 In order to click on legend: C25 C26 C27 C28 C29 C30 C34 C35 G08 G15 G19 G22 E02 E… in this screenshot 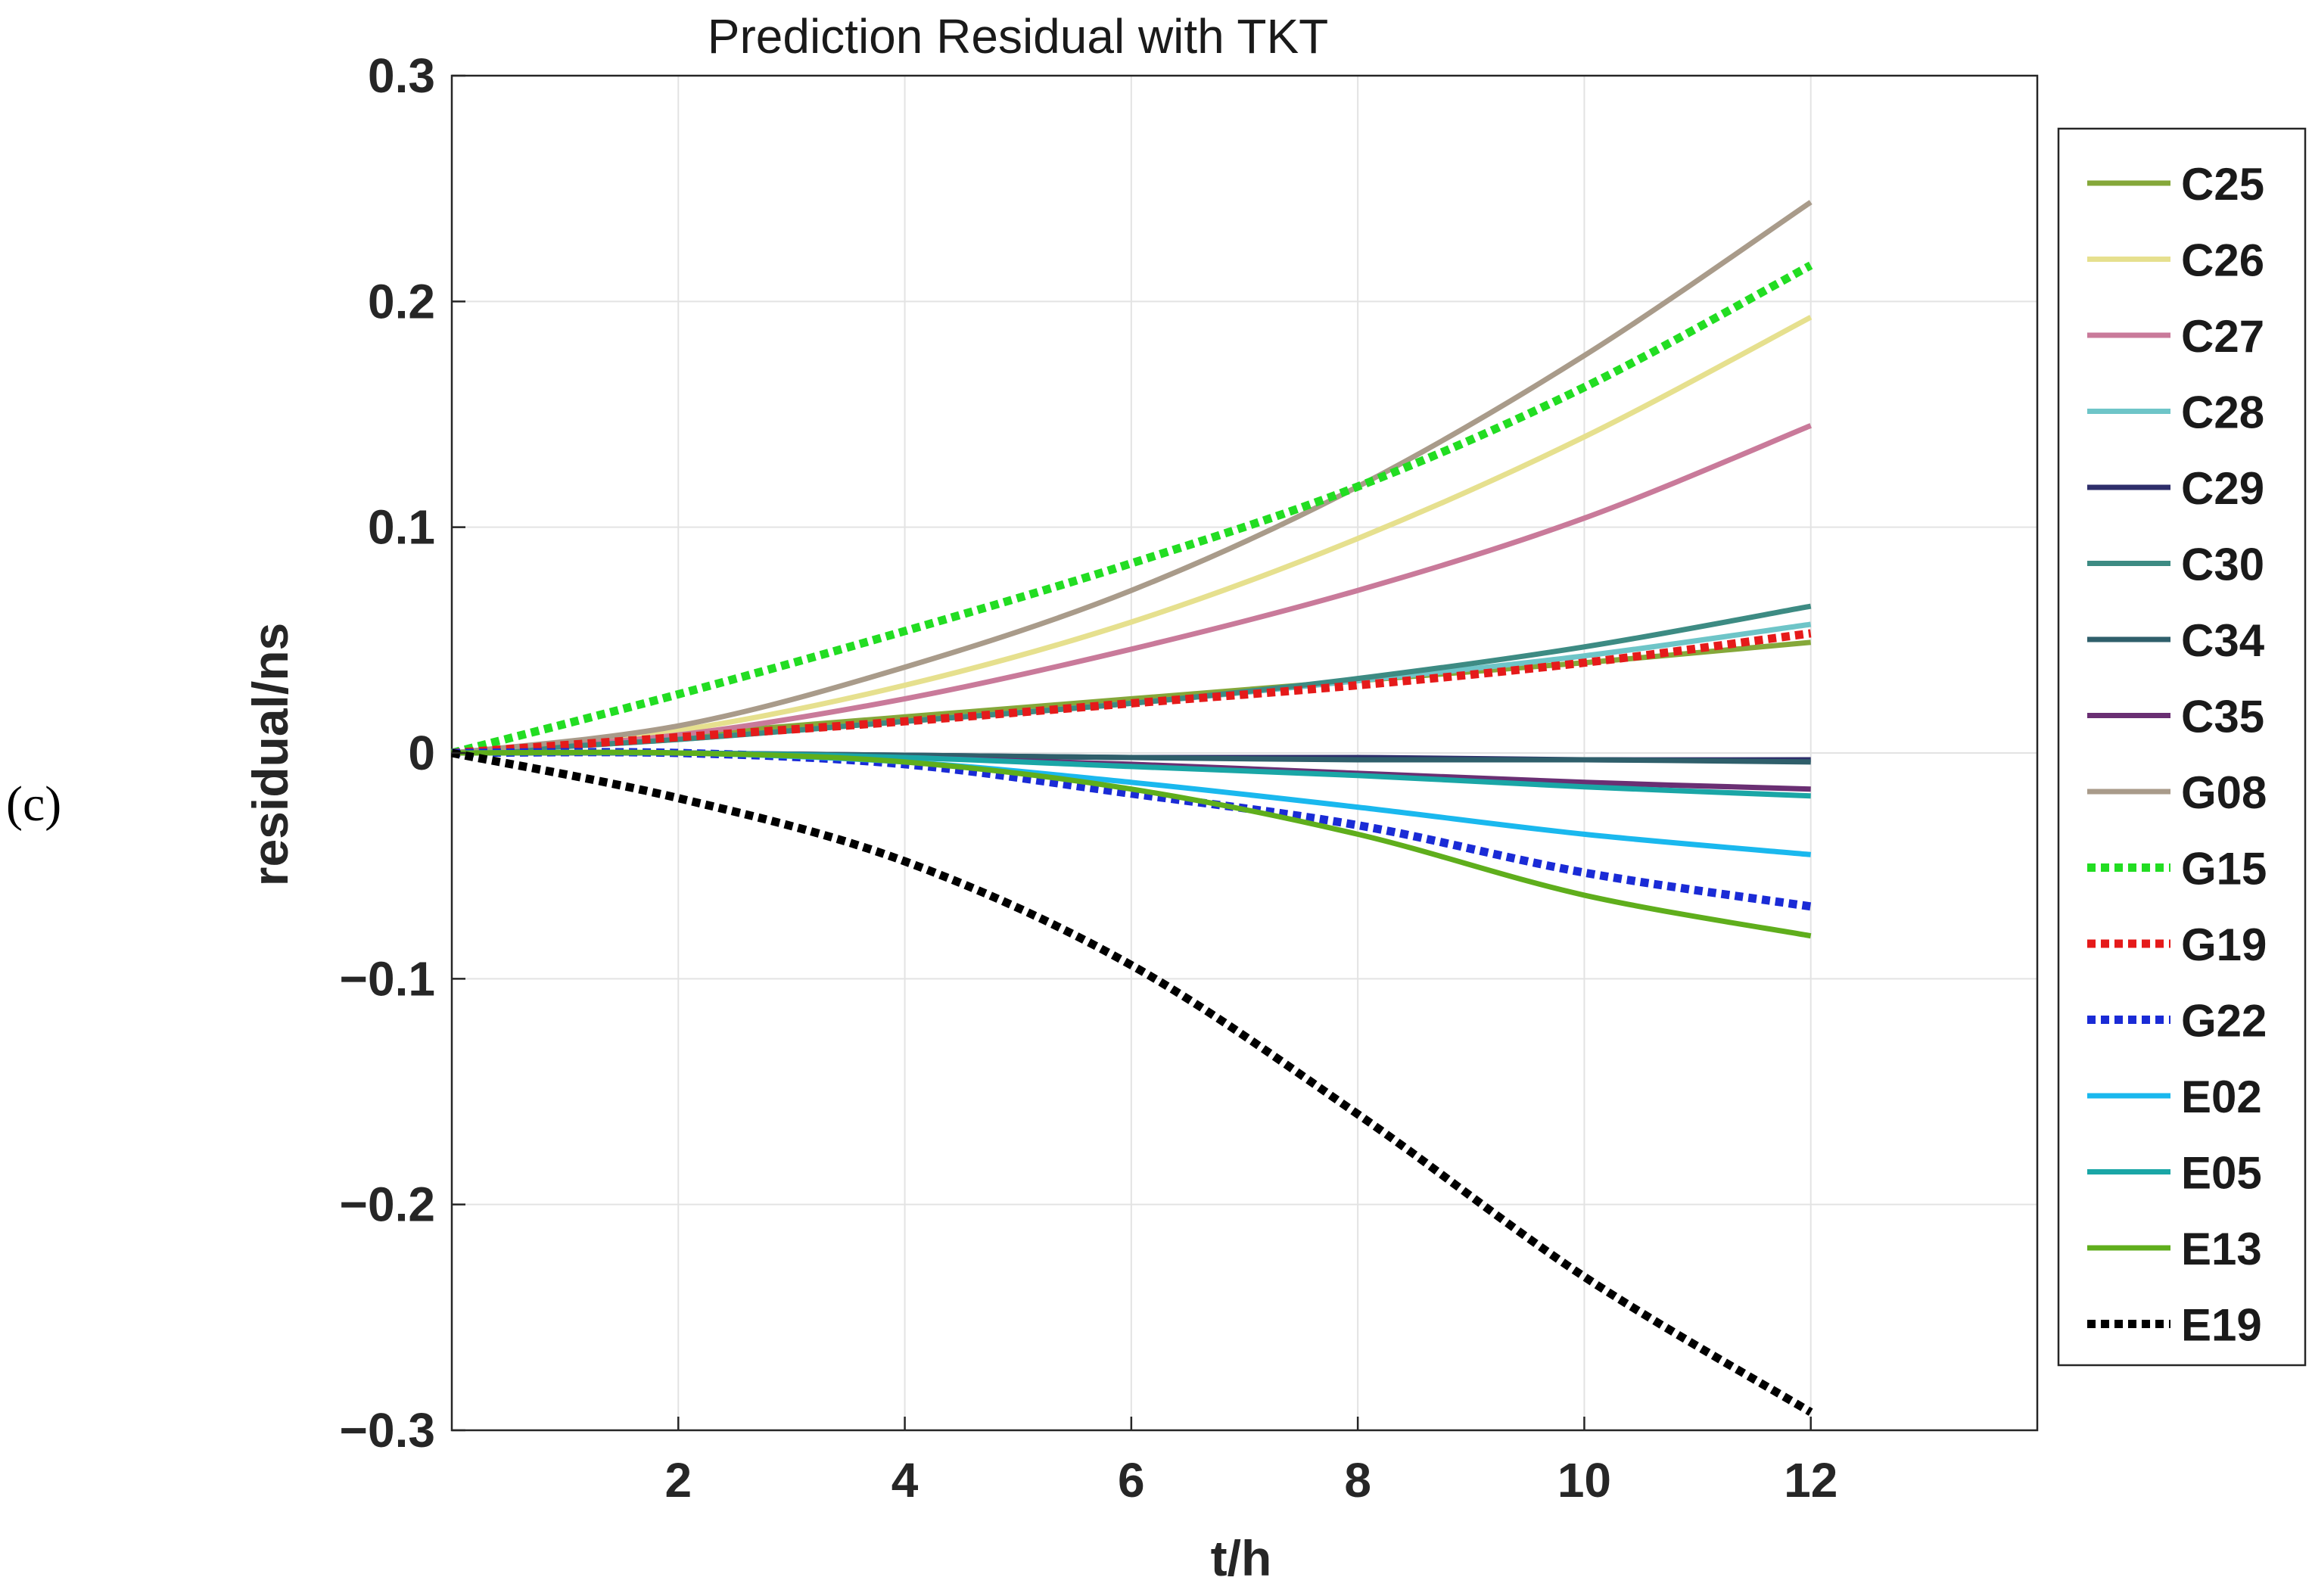, I will do `click(2182, 747)`.